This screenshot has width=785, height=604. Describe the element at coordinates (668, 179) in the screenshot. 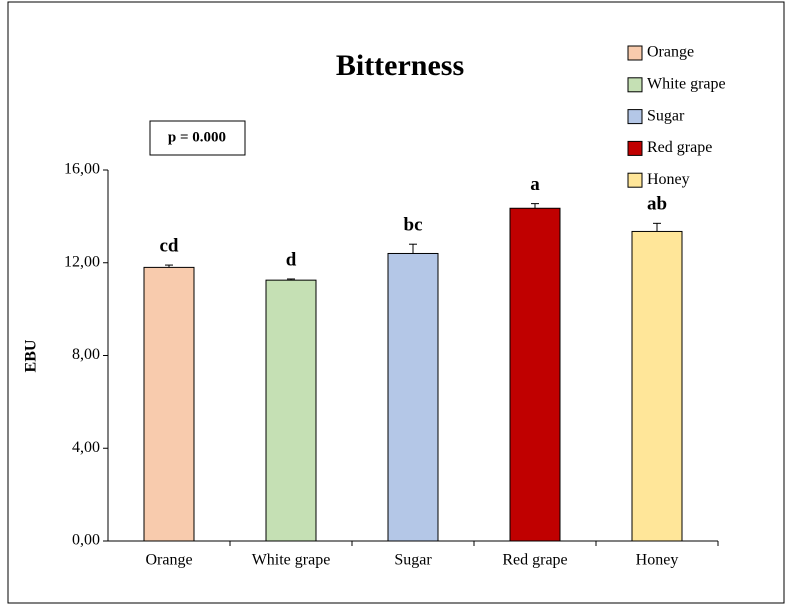

I see `legend-label: Honey` at that location.